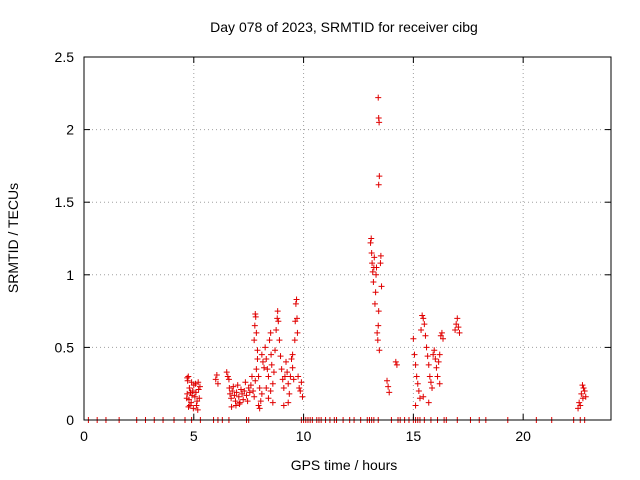  What do you see at coordinates (414, 436) in the screenshot?
I see `x-tick-label: 15` at bounding box center [414, 436].